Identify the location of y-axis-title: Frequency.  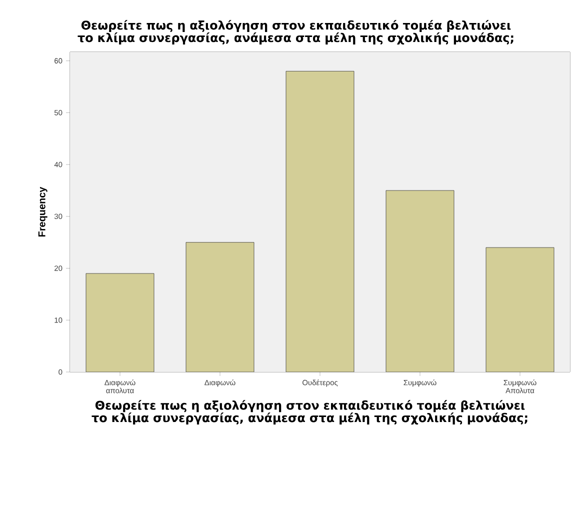
(43, 211).